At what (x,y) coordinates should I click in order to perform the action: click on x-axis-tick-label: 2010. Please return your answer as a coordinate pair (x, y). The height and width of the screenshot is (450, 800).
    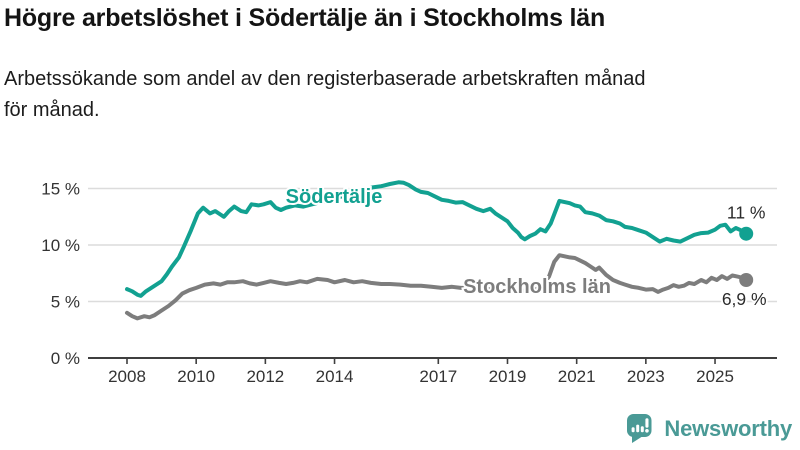
    Looking at the image, I should click on (196, 376).